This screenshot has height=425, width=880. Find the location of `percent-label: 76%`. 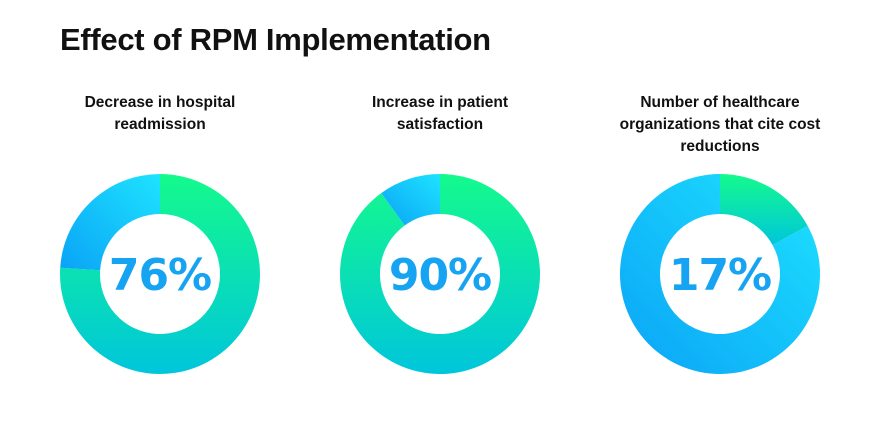

percent-label: 76% is located at coordinates (160, 275).